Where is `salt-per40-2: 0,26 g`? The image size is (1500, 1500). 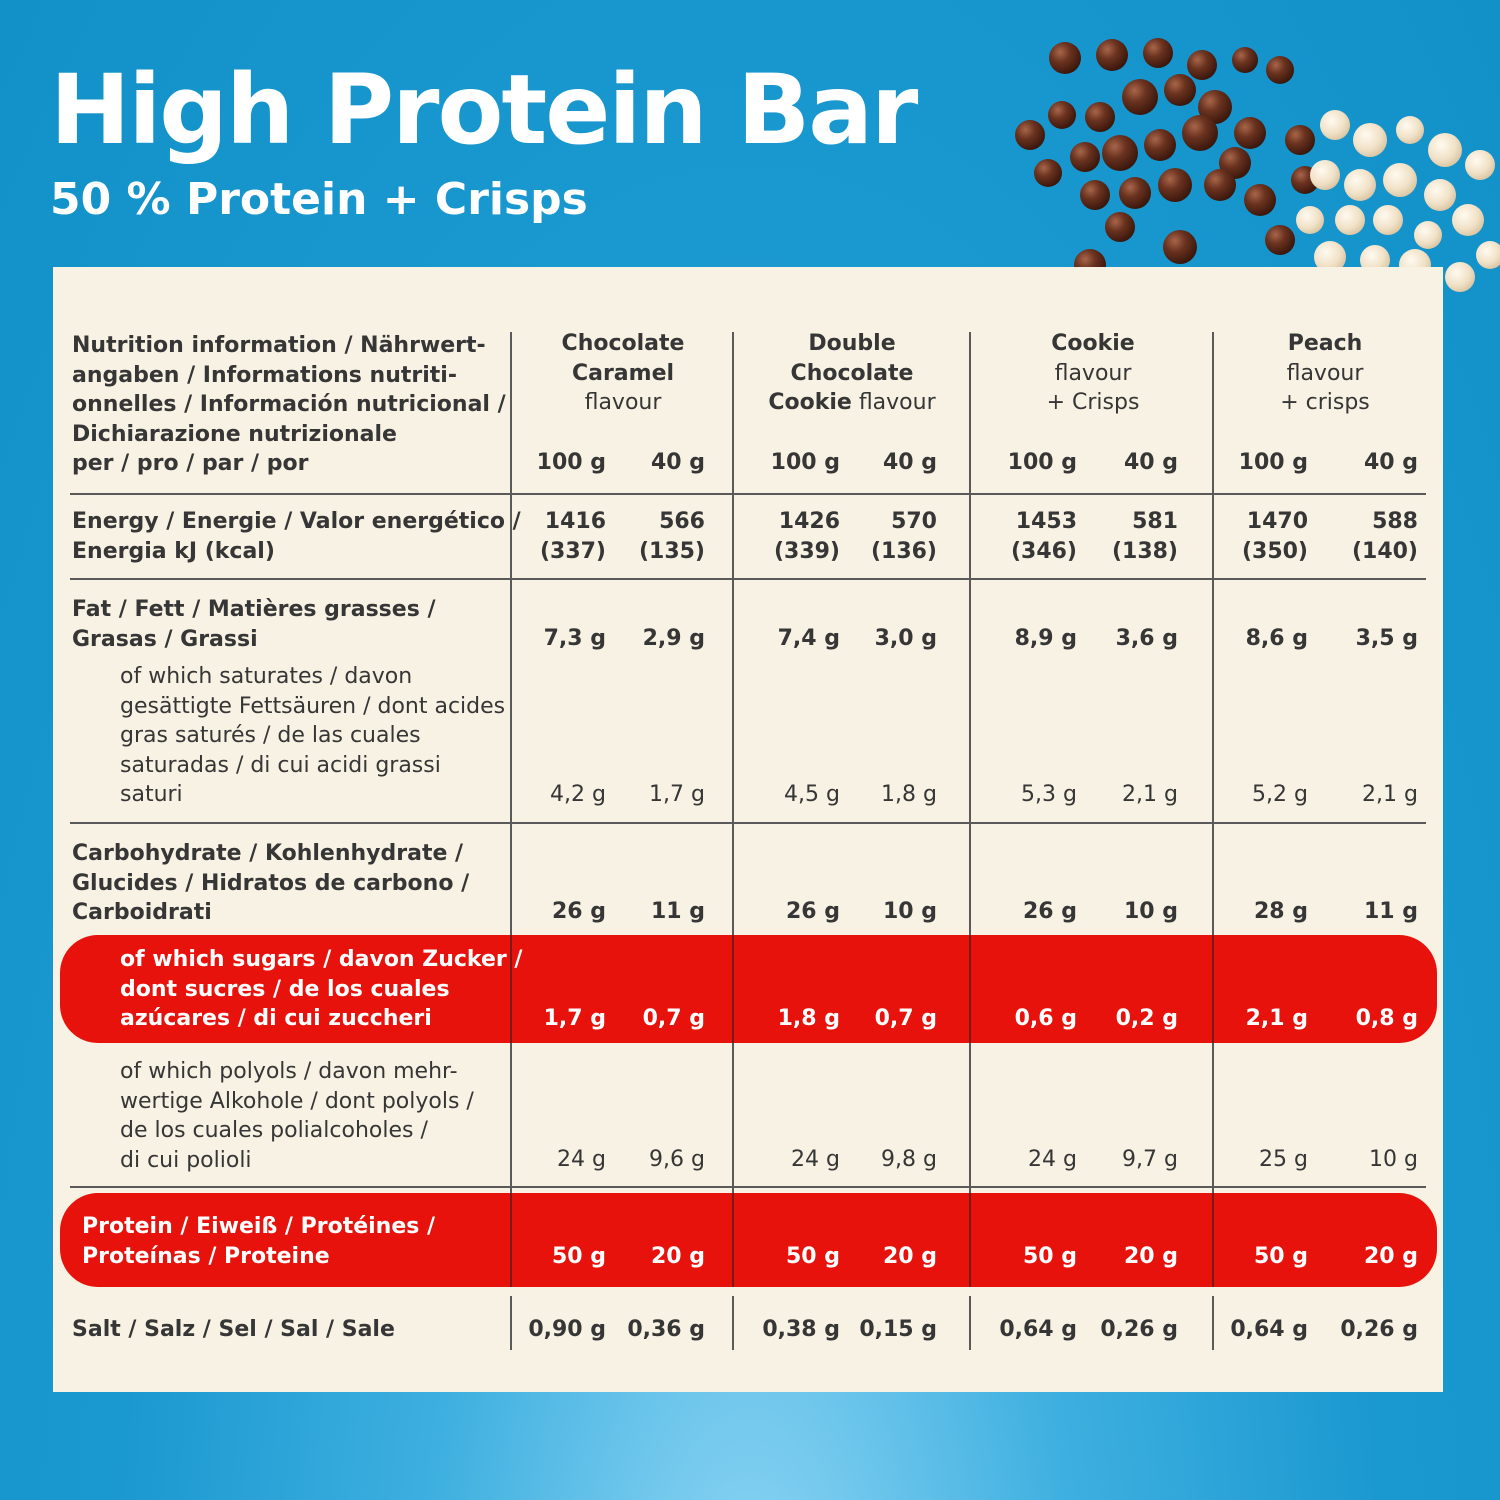 salt-per40-2: 0,26 g is located at coordinates (1139, 1329).